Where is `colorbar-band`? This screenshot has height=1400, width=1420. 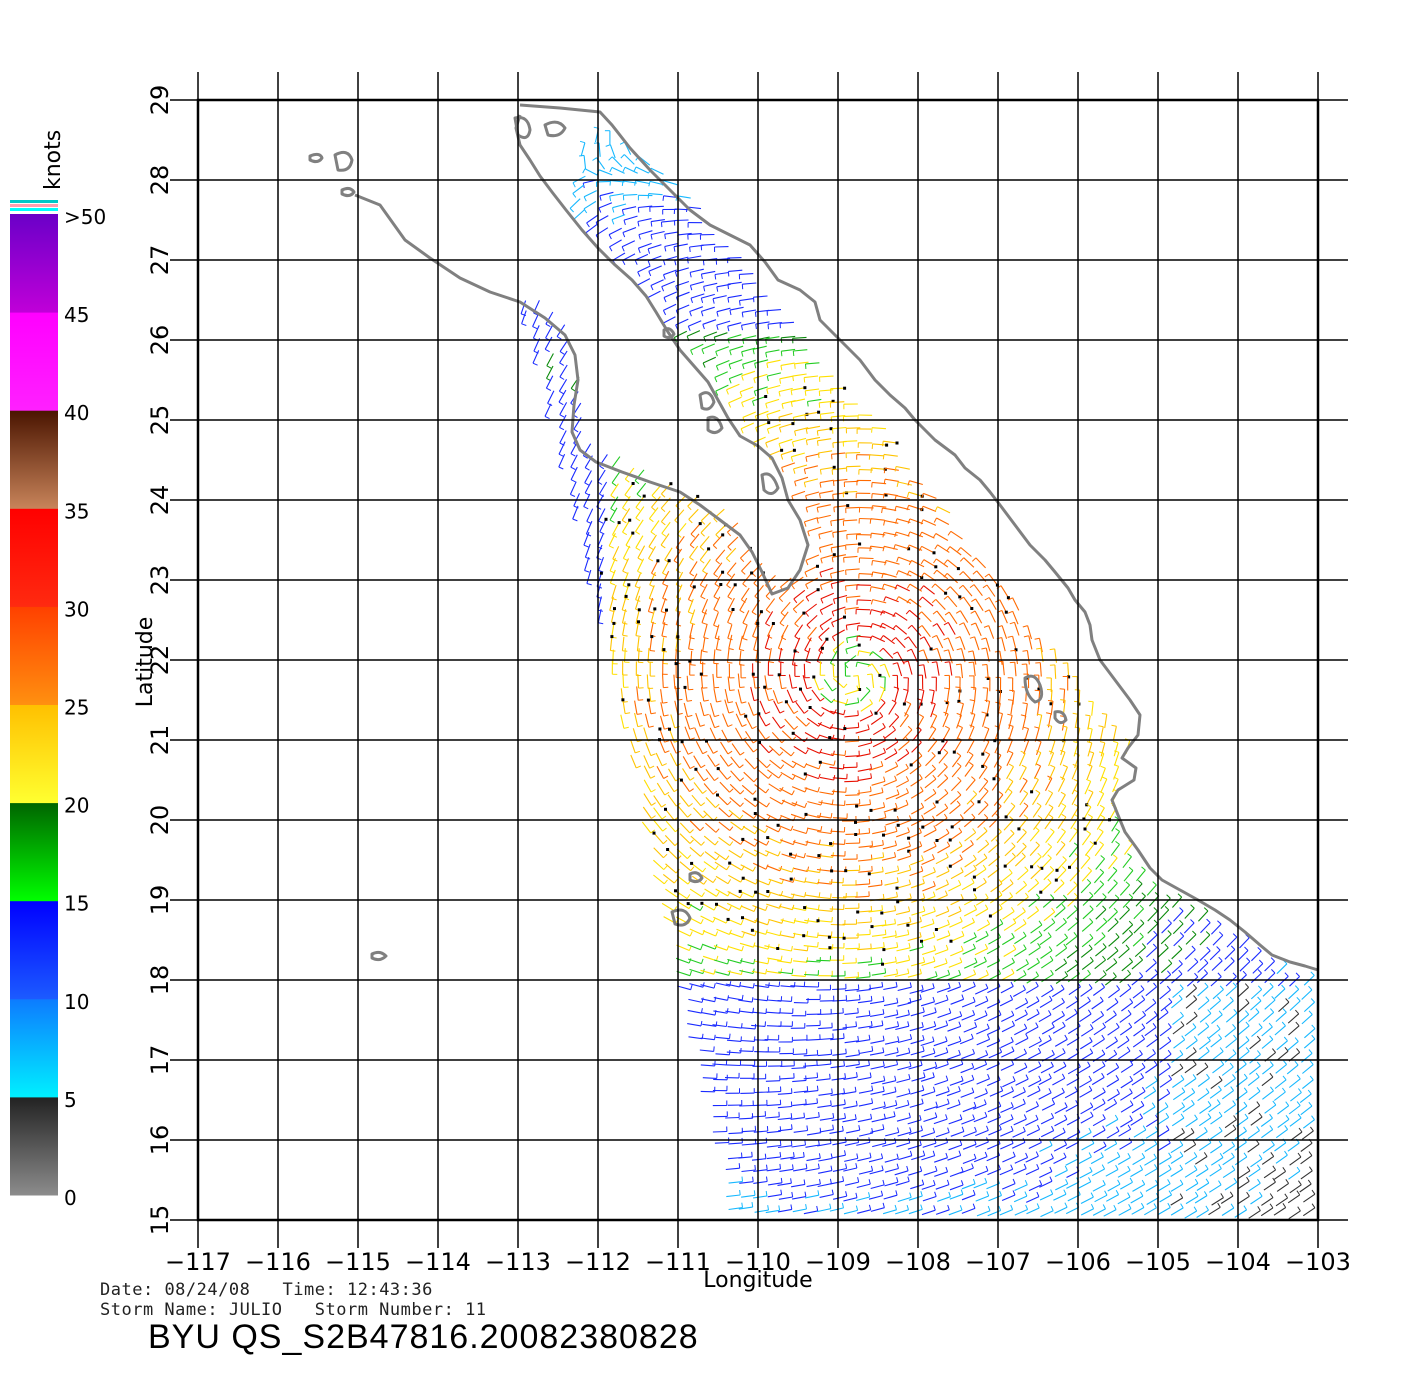
colorbar-band is located at coordinates (34, 361).